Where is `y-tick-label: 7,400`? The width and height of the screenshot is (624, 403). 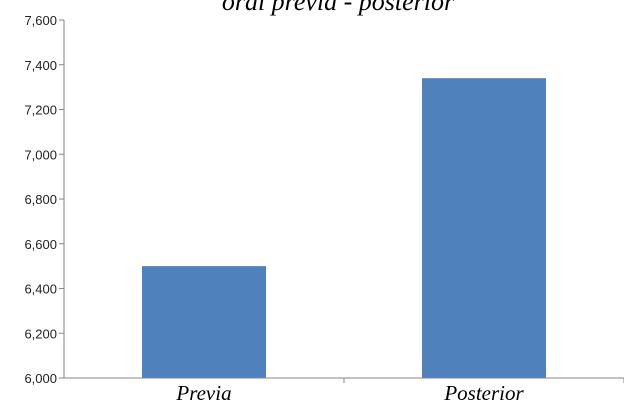
y-tick-label: 7,400 is located at coordinates (40, 65).